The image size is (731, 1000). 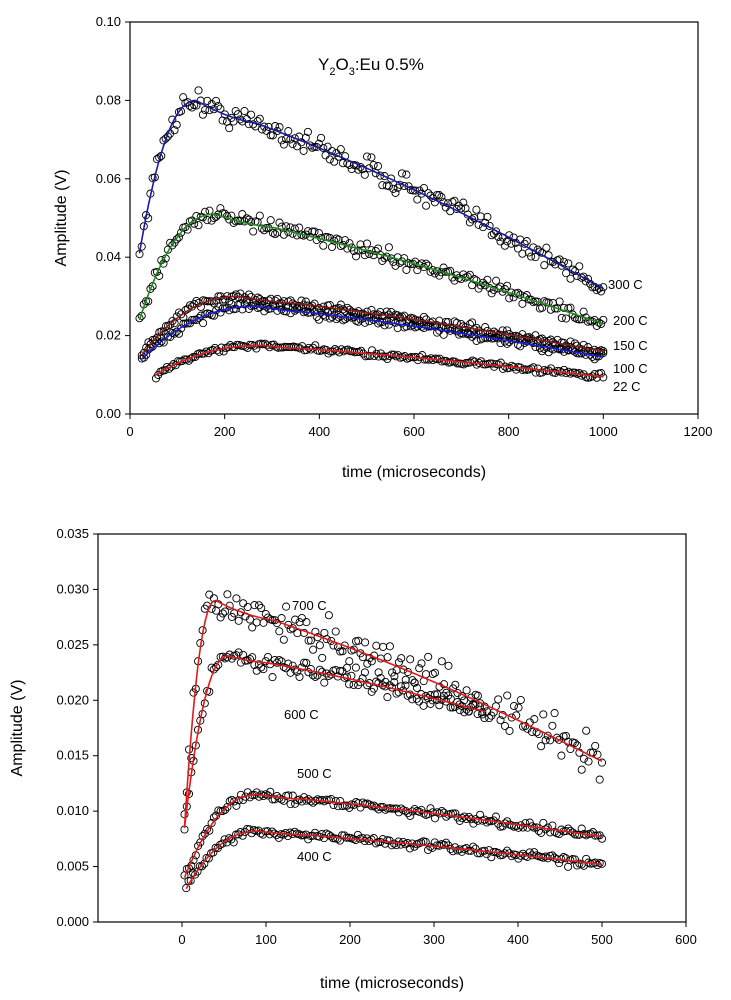 I want to click on bottom-x-tick-label: 300, so click(x=434, y=939).